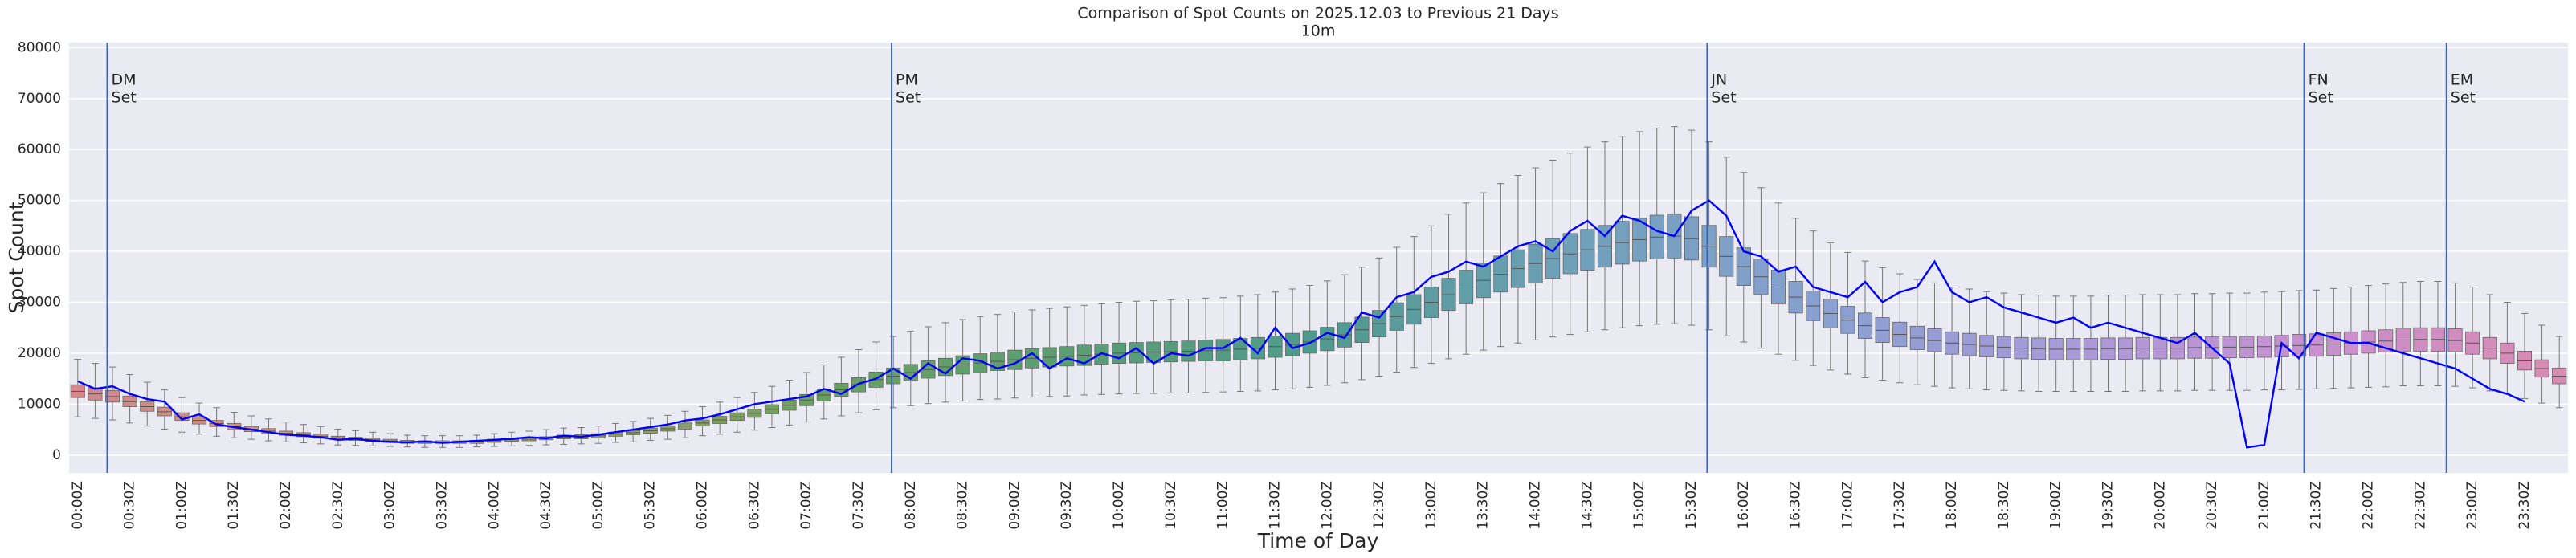 The image size is (2576, 558). I want to click on x-tick-label: 02:00Z, so click(286, 505).